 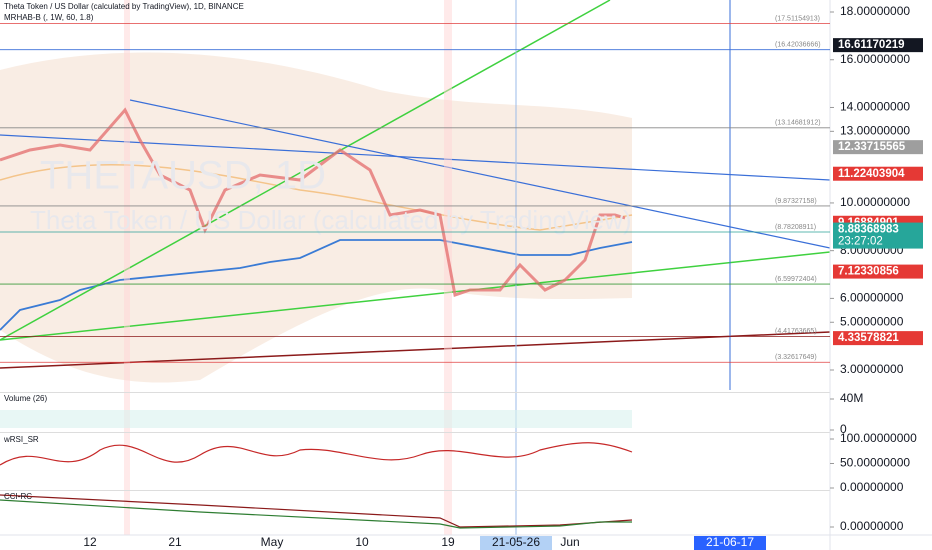 What do you see at coordinates (871, 174) in the screenshot?
I see `badge-label: 11.22403904` at bounding box center [871, 174].